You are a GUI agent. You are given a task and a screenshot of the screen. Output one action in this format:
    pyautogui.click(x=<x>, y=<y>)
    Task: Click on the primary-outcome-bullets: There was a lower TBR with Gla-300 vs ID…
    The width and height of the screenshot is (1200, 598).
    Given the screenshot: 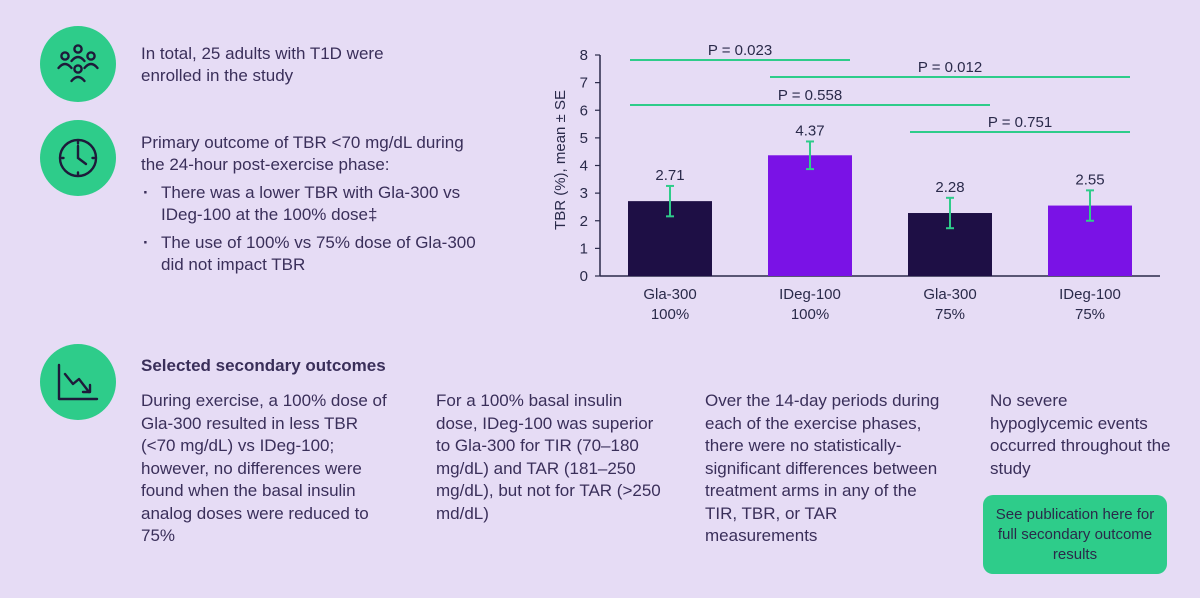 What is the action you would take?
    pyautogui.click(x=316, y=229)
    